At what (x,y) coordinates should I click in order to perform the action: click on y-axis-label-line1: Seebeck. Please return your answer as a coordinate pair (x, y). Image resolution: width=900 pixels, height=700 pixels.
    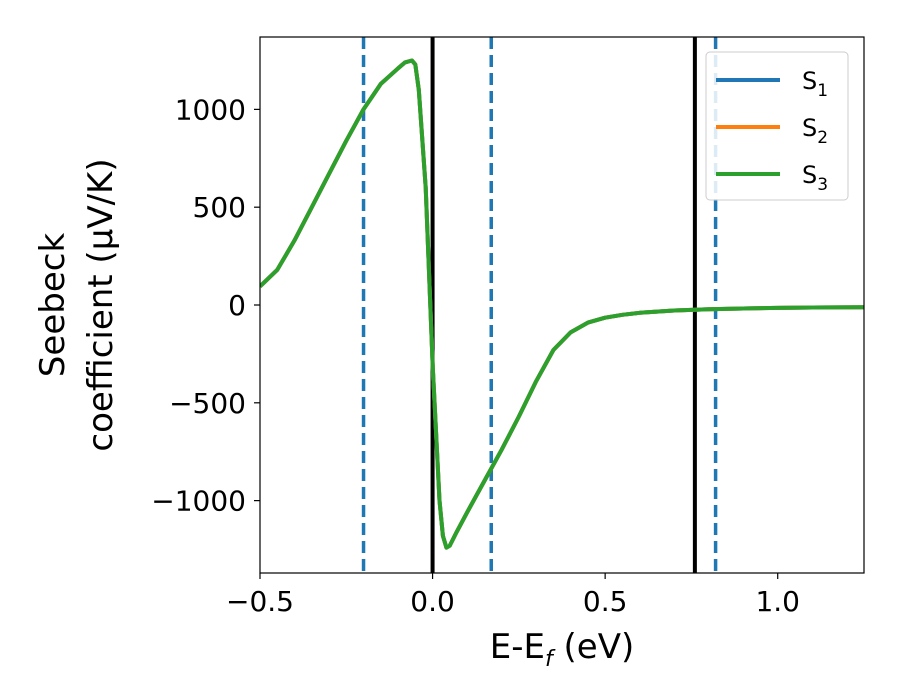
    Looking at the image, I should click on (53, 305).